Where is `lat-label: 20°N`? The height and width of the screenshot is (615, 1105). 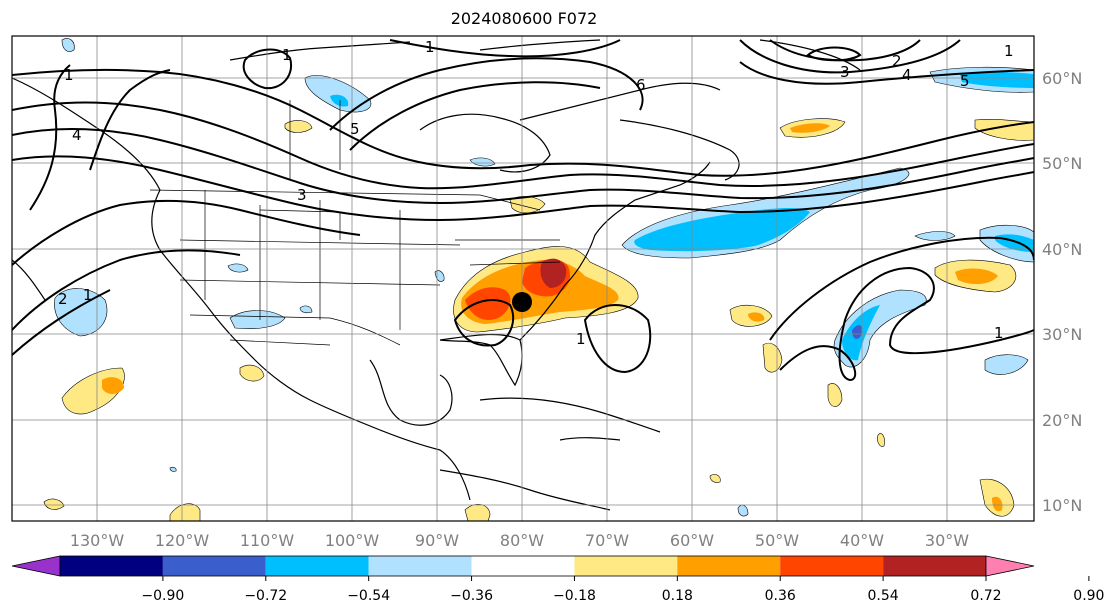
lat-label: 20°N is located at coordinates (1062, 420).